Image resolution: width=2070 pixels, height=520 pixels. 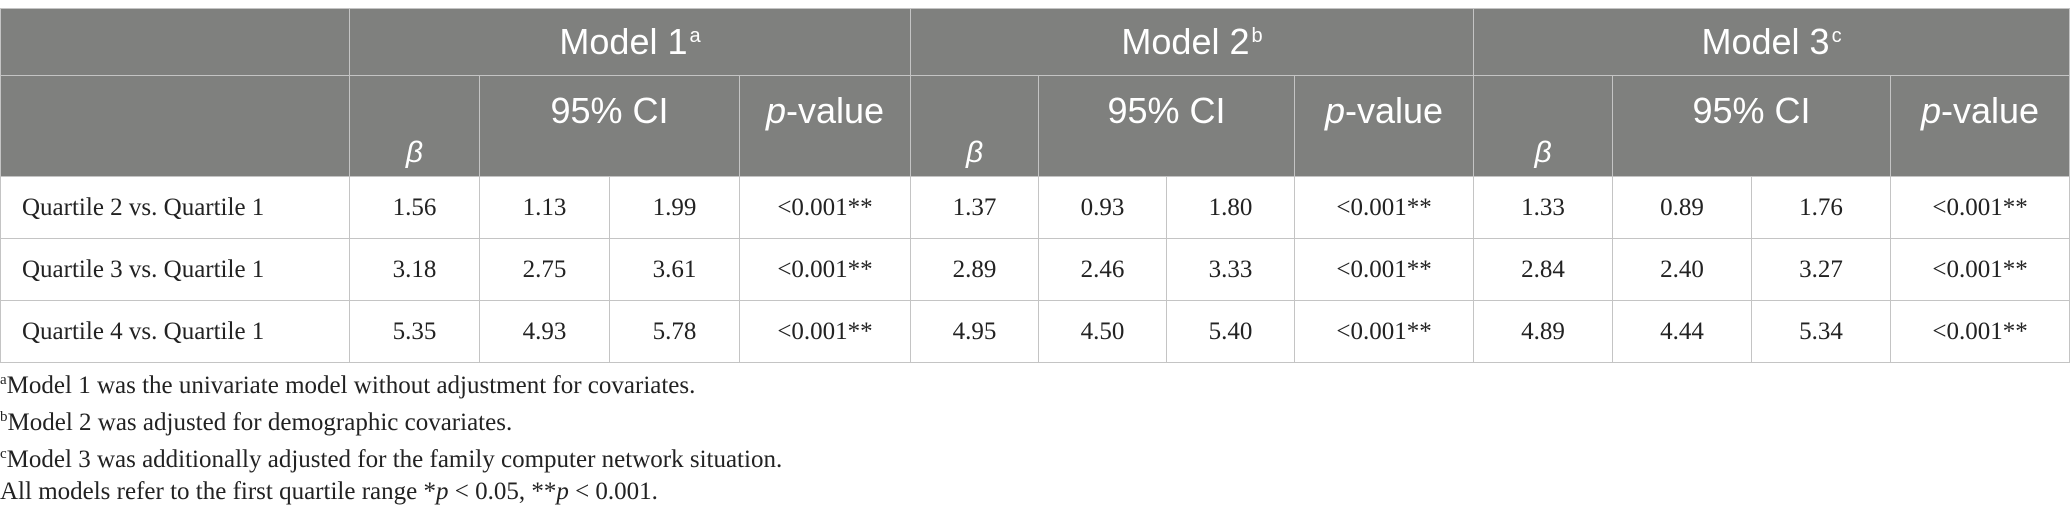 What do you see at coordinates (1231, 269) in the screenshot?
I see `ci-upper-cell: 3.33` at bounding box center [1231, 269].